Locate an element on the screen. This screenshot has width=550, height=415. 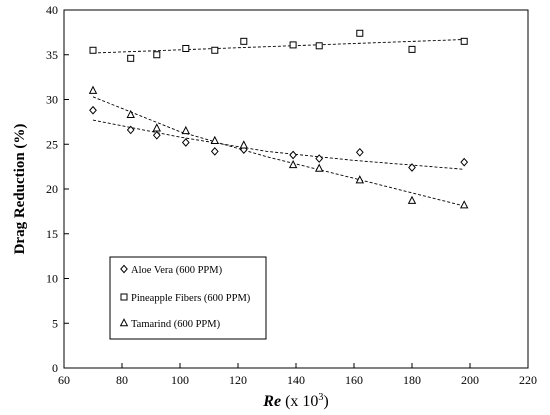
x-tick-label: 120 is located at coordinates (238, 380).